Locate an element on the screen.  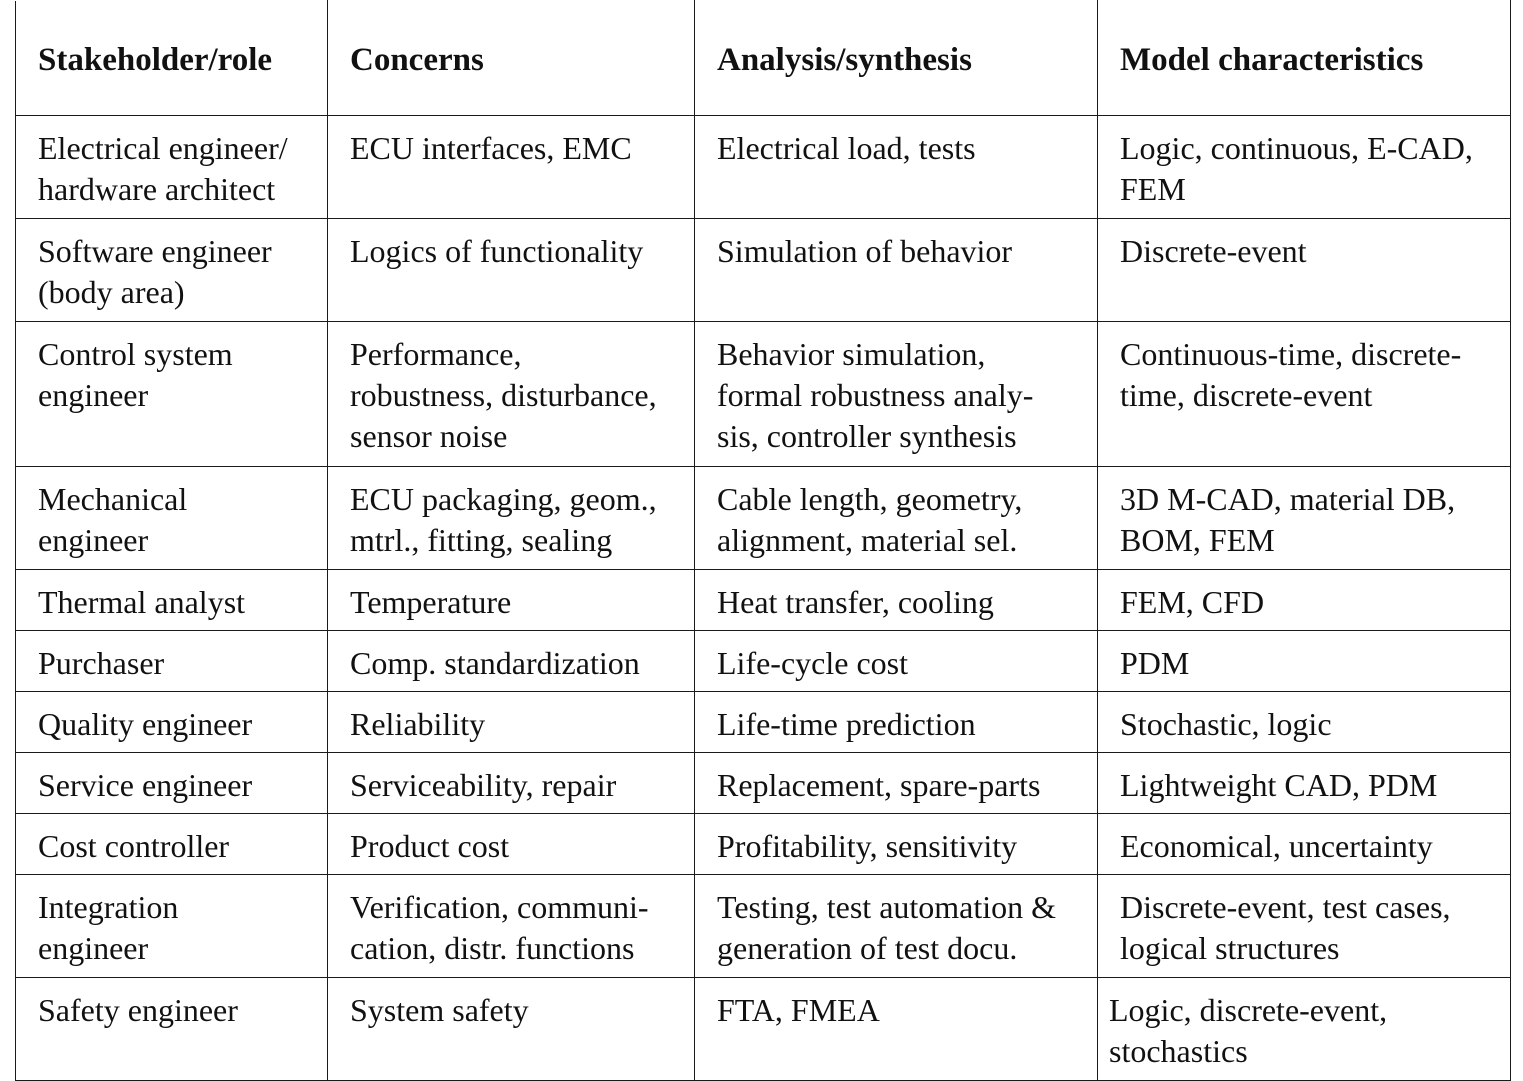
cell-stakeholder: Quality engineer is located at coordinates (171, 722).